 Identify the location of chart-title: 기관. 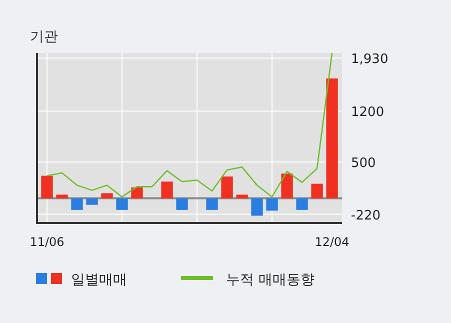
(44, 37).